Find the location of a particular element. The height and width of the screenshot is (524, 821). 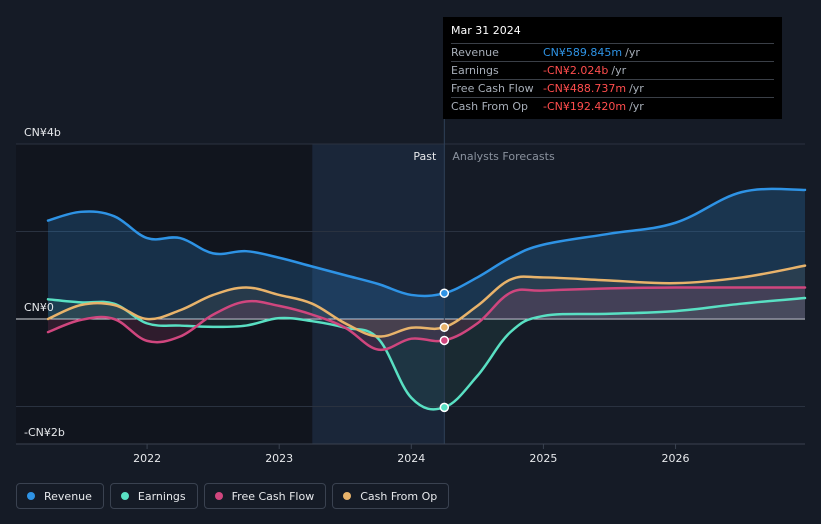

x-tick-label: 2026 is located at coordinates (676, 458).